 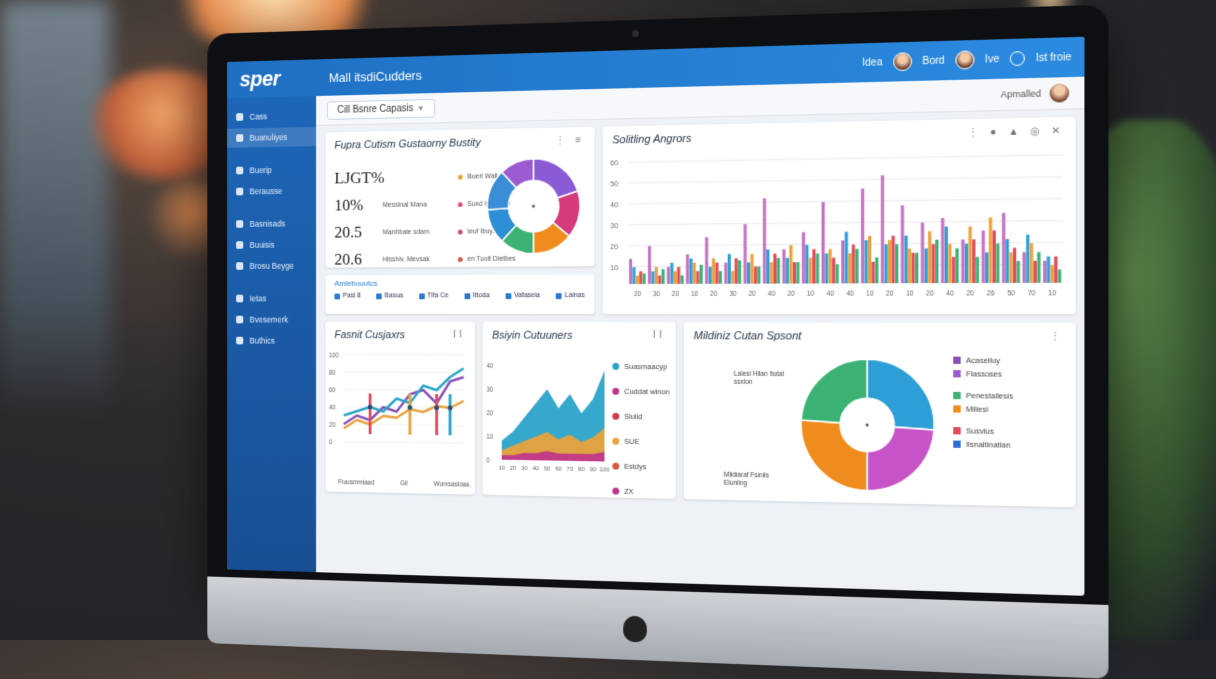 What do you see at coordinates (614, 226) in the screenshot?
I see `y-tick-label: 30` at bounding box center [614, 226].